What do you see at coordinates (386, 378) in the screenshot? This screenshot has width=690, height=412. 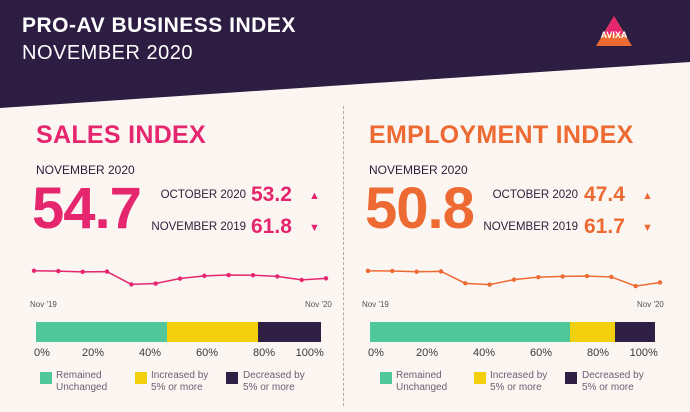 I see `employment-legend-remained-swatch` at bounding box center [386, 378].